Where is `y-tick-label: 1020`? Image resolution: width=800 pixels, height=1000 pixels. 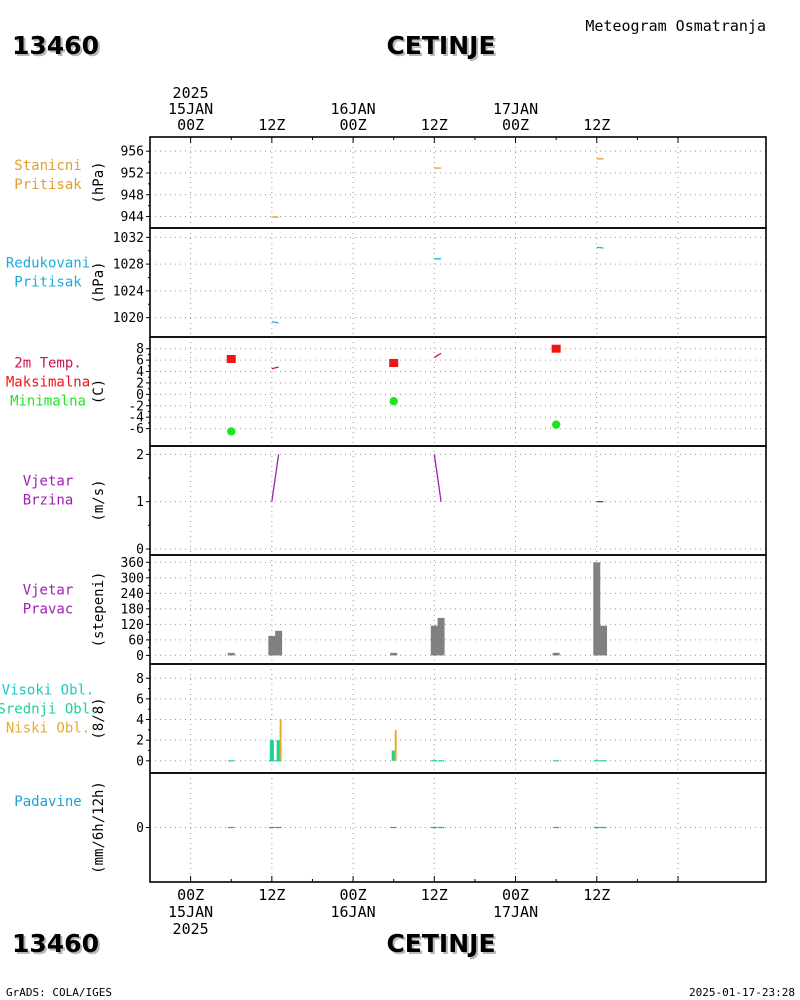
y-tick-label: 1020 is located at coordinates (128, 318).